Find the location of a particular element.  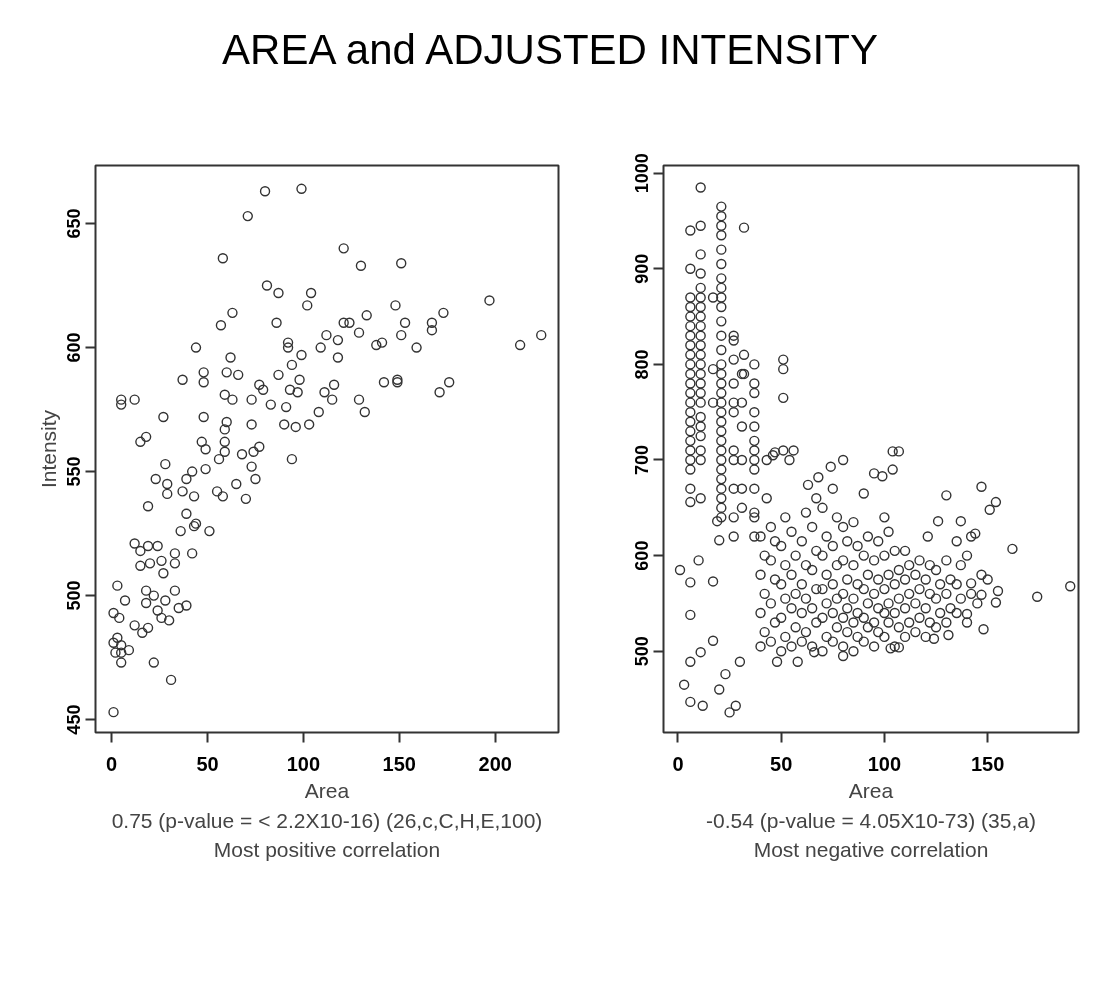

text: -0.54 (p-value = 4.05X10-73) (35,a) is located at coordinates (871, 820).